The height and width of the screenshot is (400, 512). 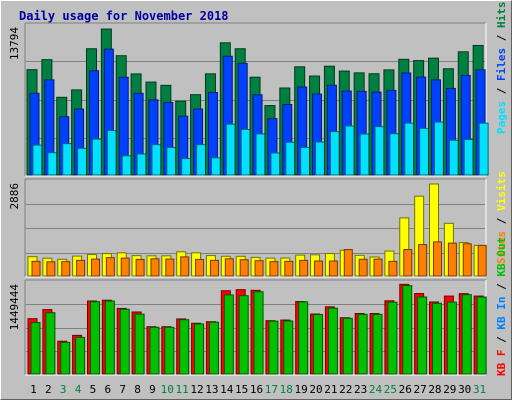 I want to click on day-label: 12, so click(x=196, y=389).